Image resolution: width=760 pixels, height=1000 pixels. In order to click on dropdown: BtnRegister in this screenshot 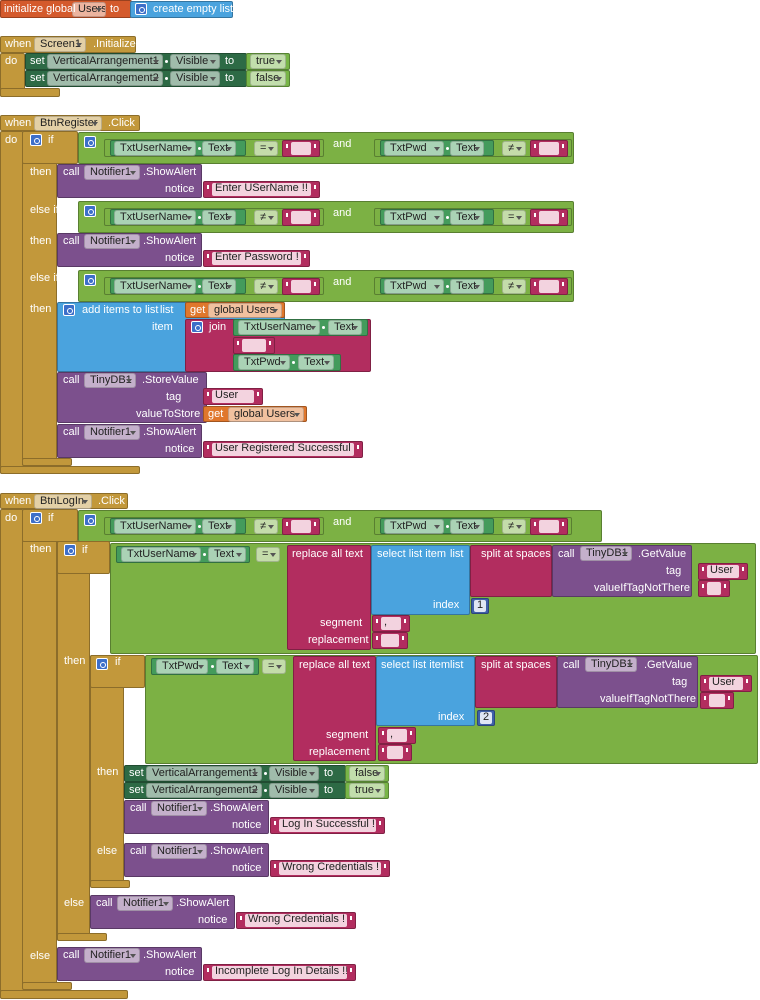, I will do `click(68, 123)`.